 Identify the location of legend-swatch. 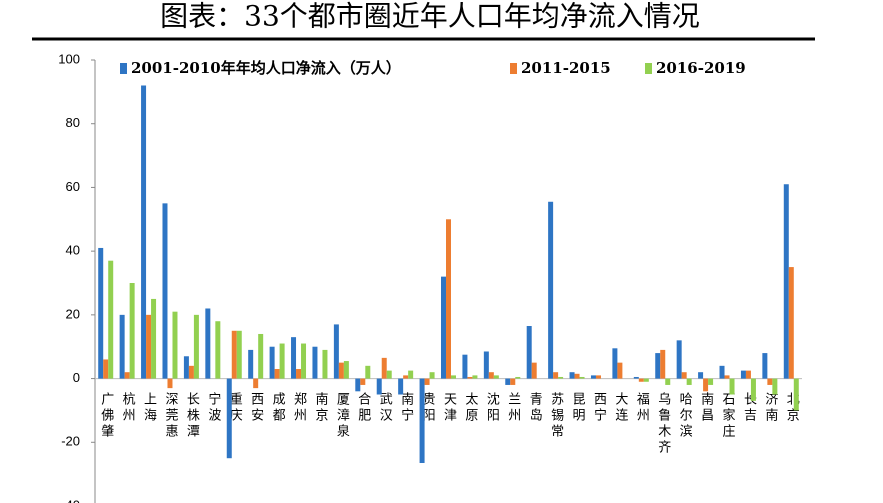
(513, 68).